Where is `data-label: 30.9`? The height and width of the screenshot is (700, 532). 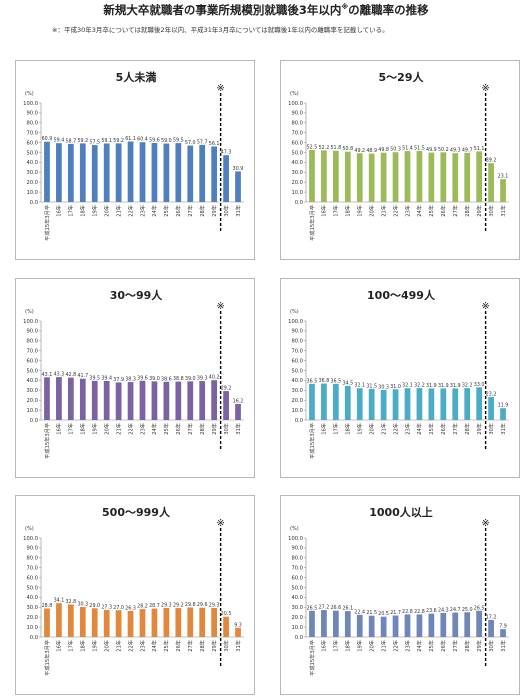 data-label: 30.9 is located at coordinates (238, 169).